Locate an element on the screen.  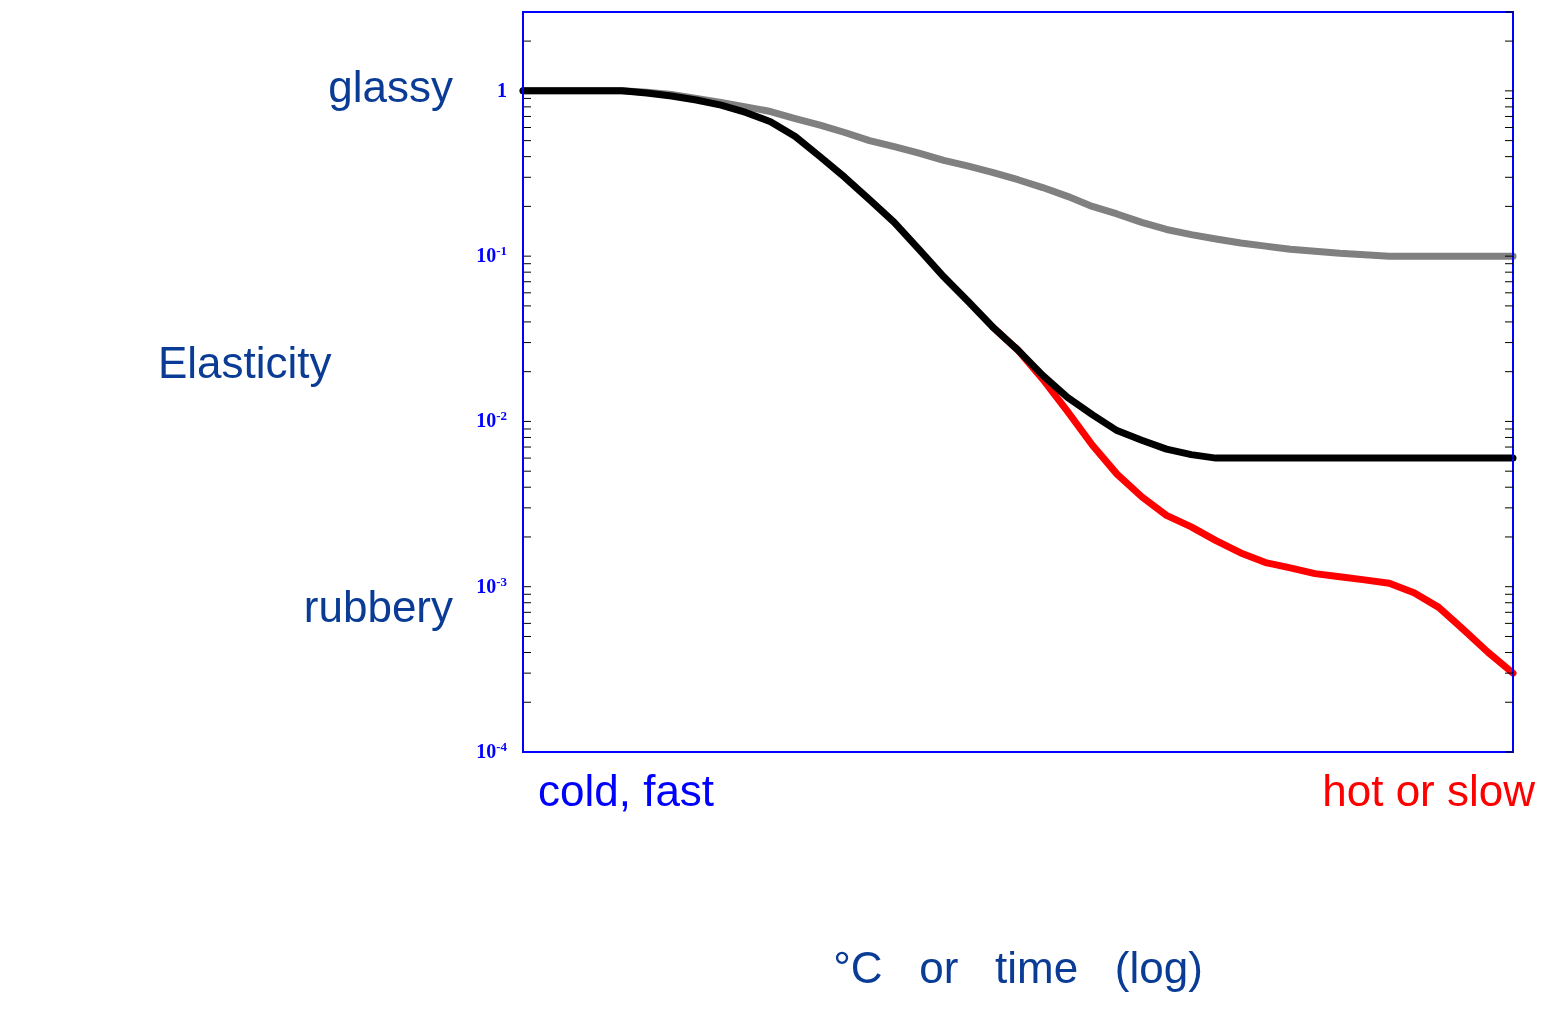
y-tick-label: 10$^{-4}$ is located at coordinates (492, 750).